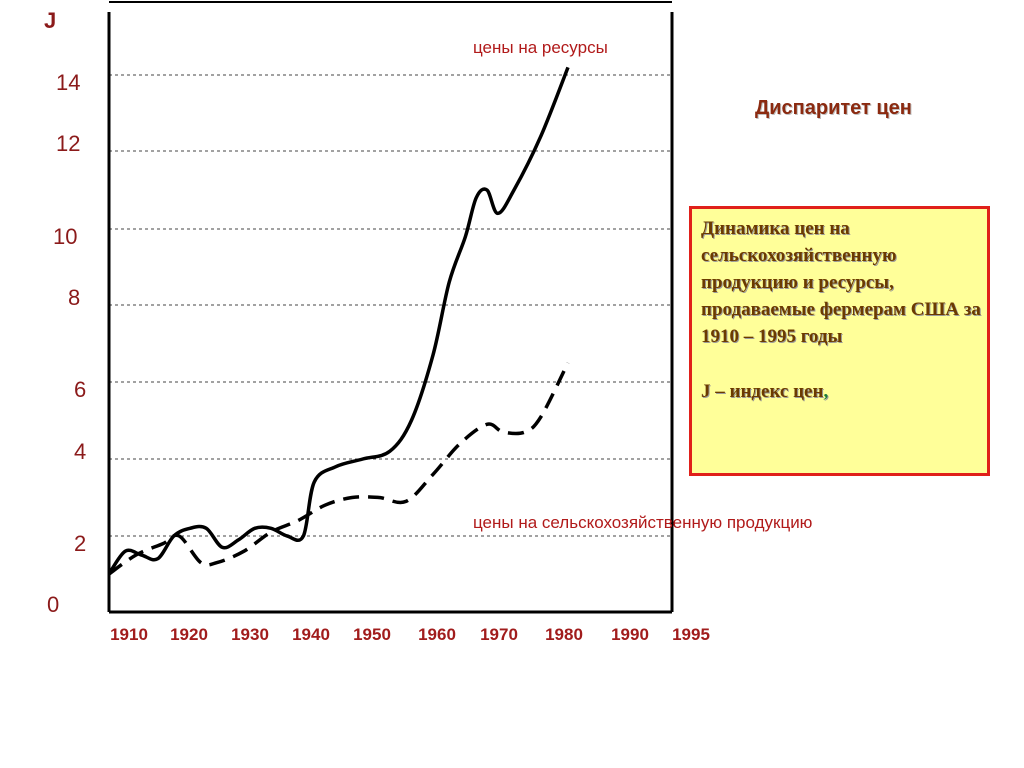  I want to click on x-tick-label-1970: 1970, so click(499, 634).